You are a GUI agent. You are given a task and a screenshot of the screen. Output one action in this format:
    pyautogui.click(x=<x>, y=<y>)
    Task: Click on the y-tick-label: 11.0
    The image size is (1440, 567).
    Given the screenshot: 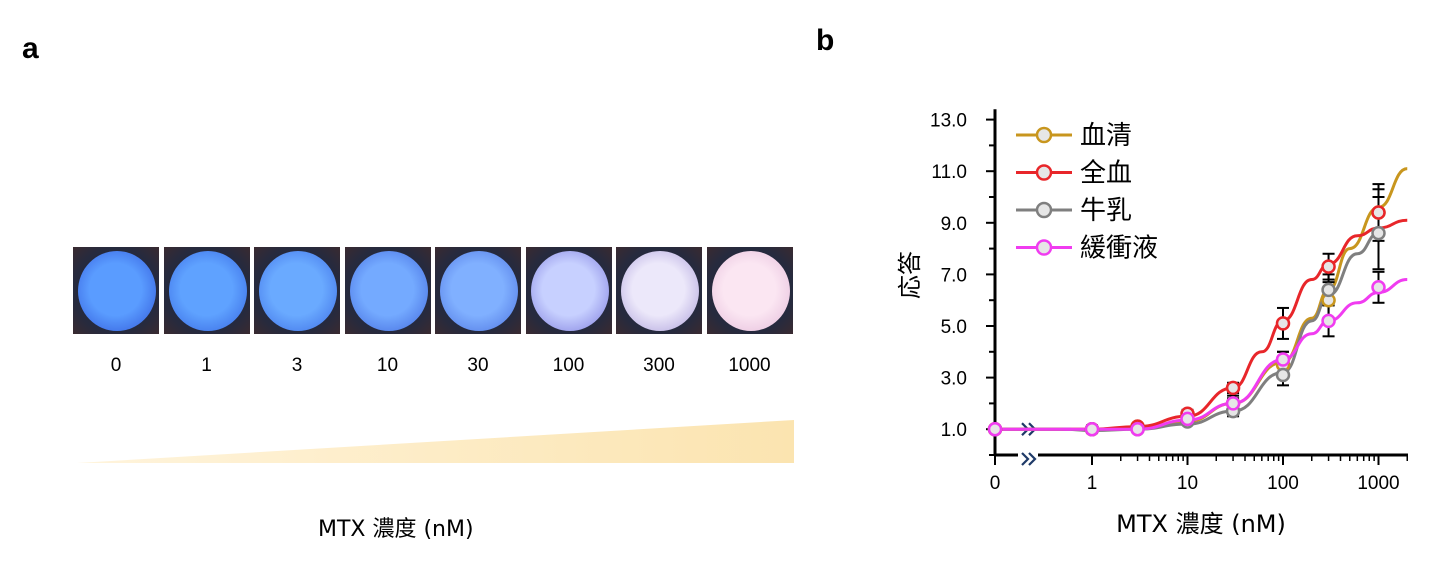 What is the action you would take?
    pyautogui.click(x=949, y=172)
    